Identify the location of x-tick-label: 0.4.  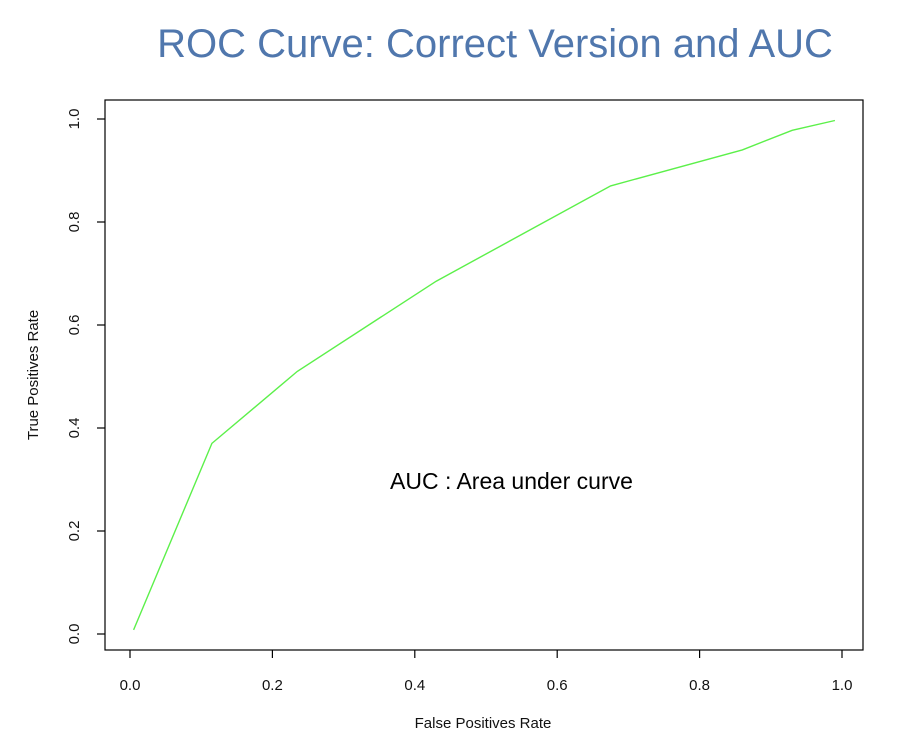
(414, 685).